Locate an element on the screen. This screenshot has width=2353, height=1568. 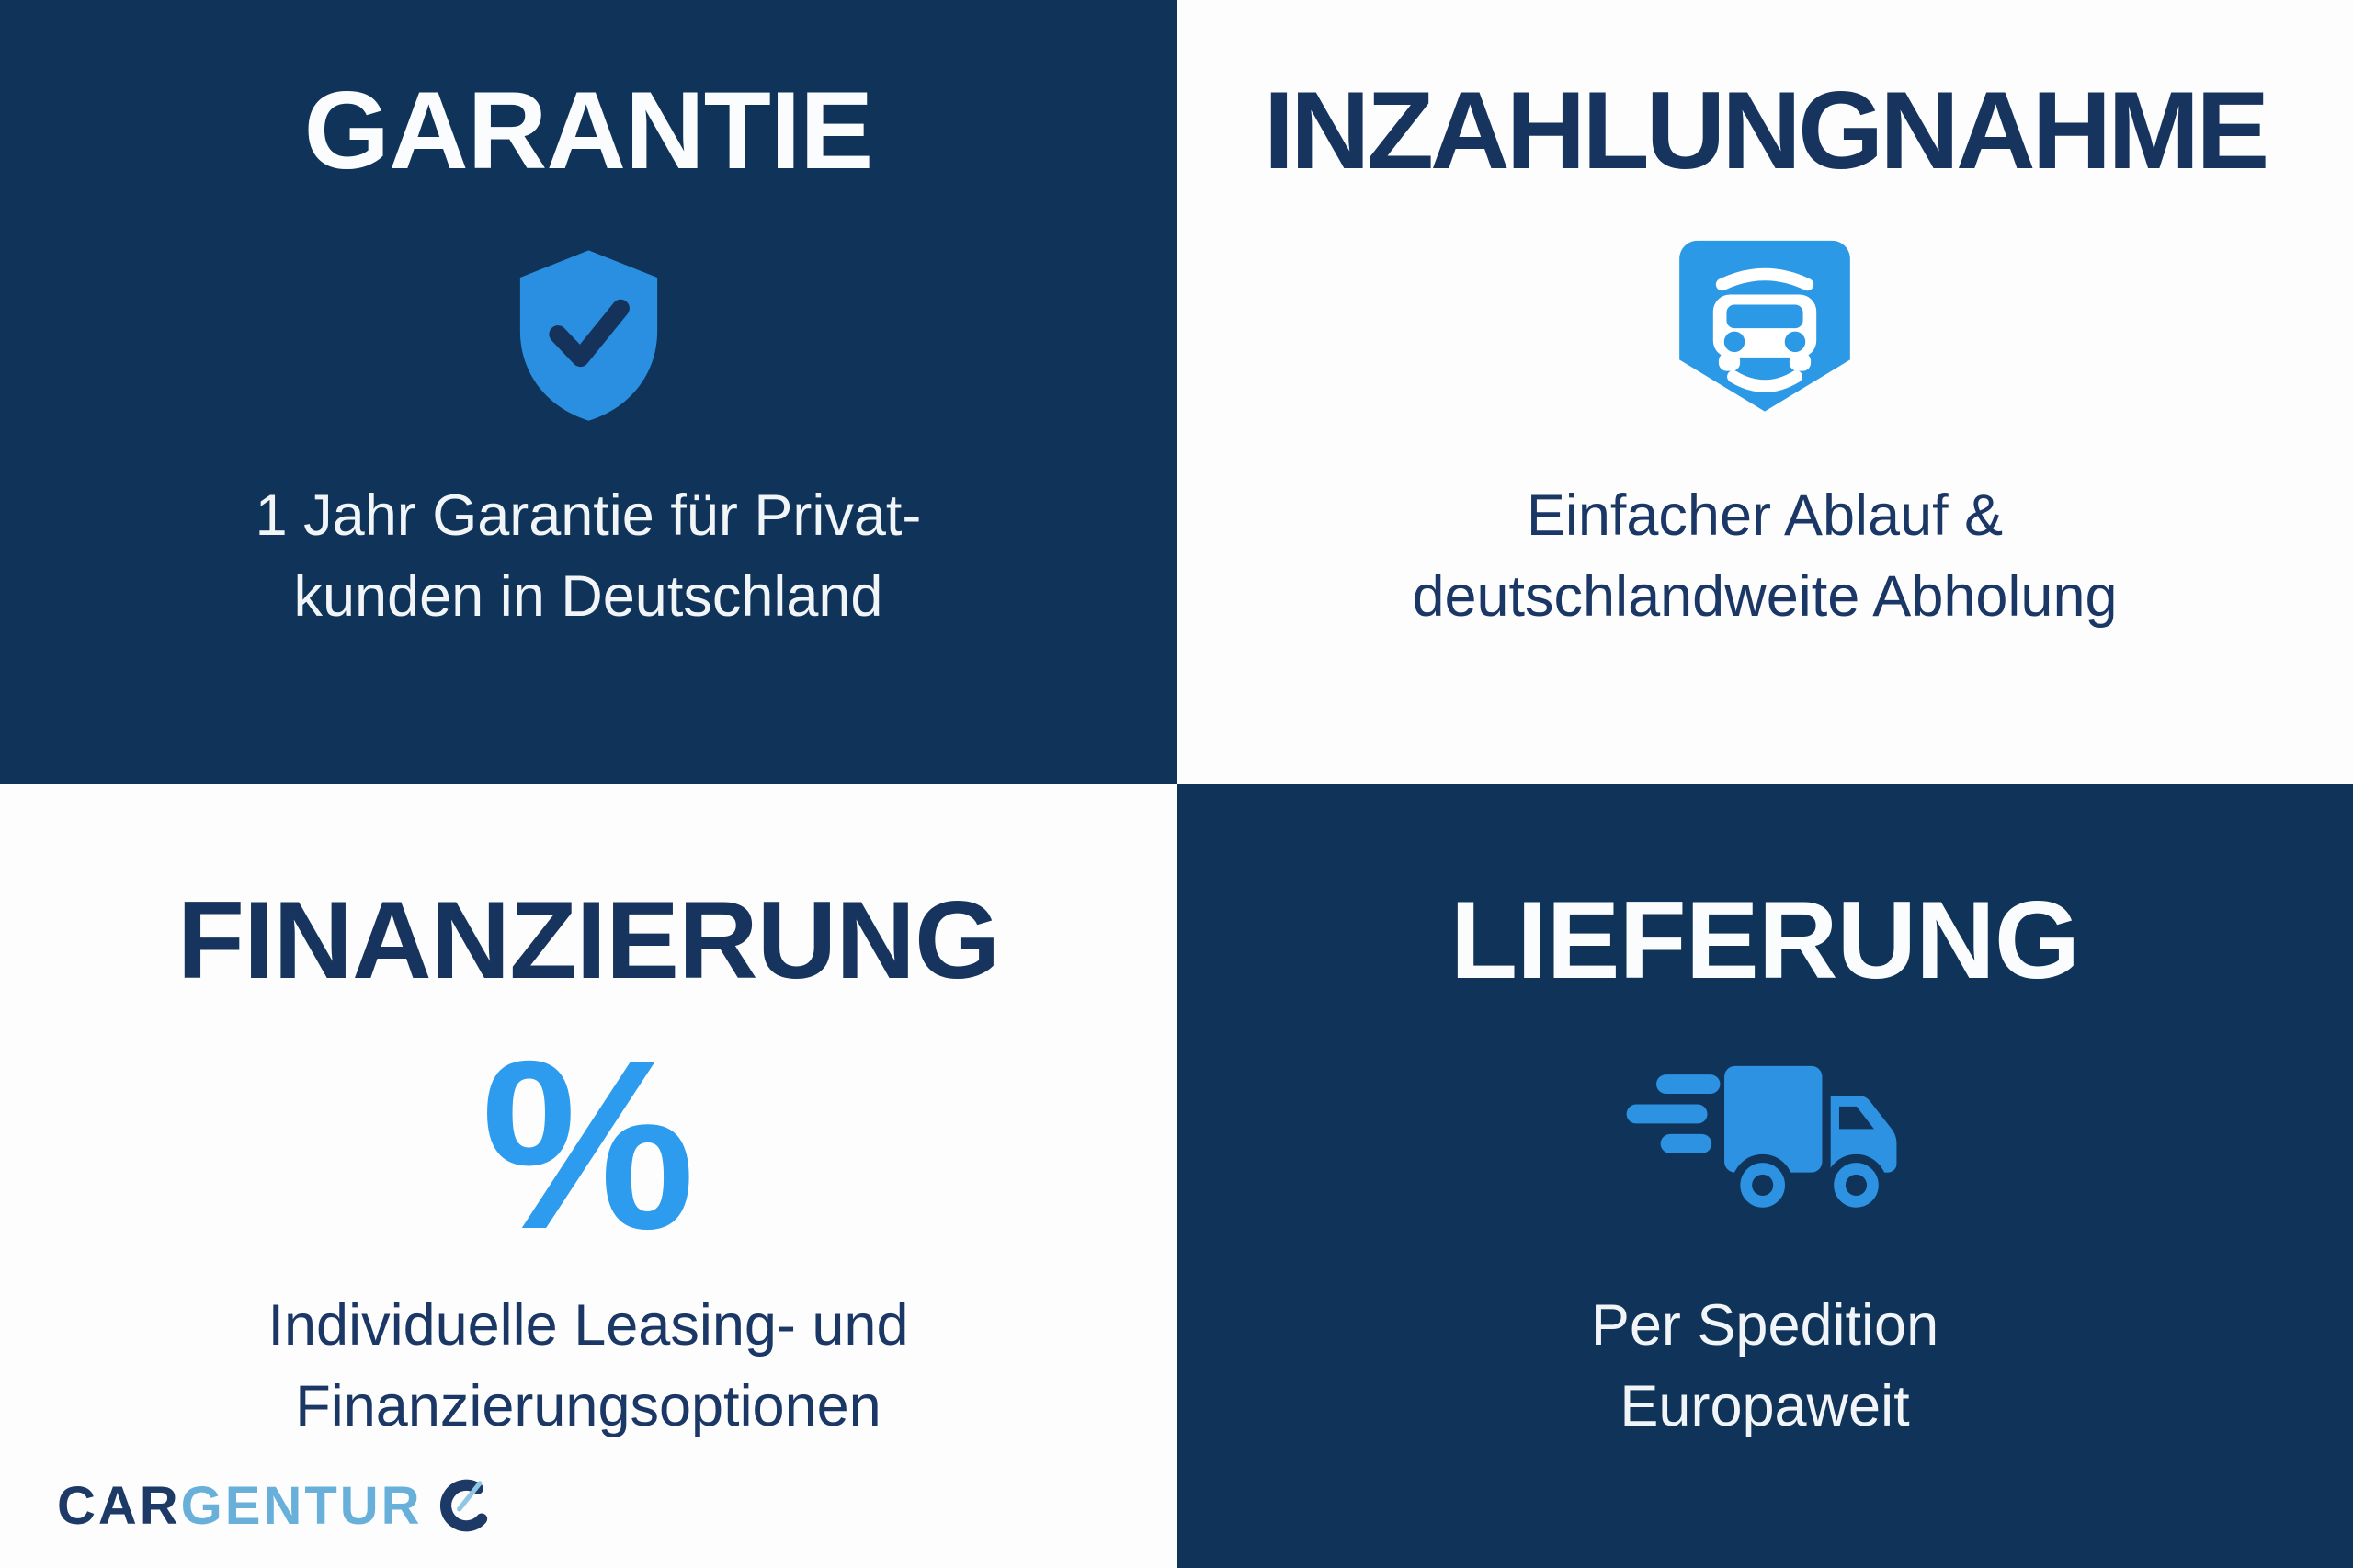
cargentur-logo: CARGENTUR is located at coordinates (277, 1506).